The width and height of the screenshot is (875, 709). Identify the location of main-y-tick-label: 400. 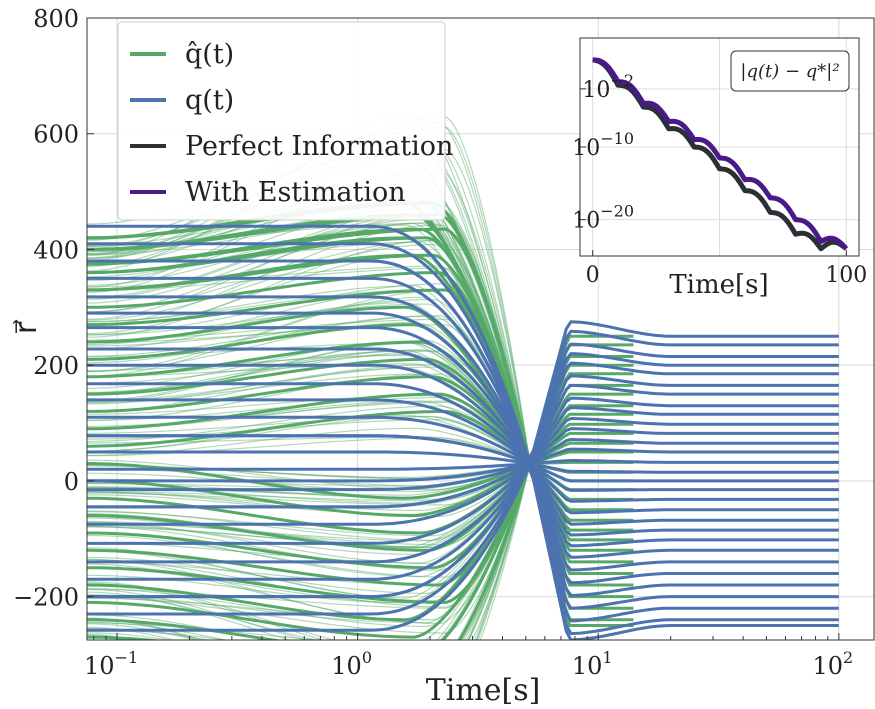
(56, 250).